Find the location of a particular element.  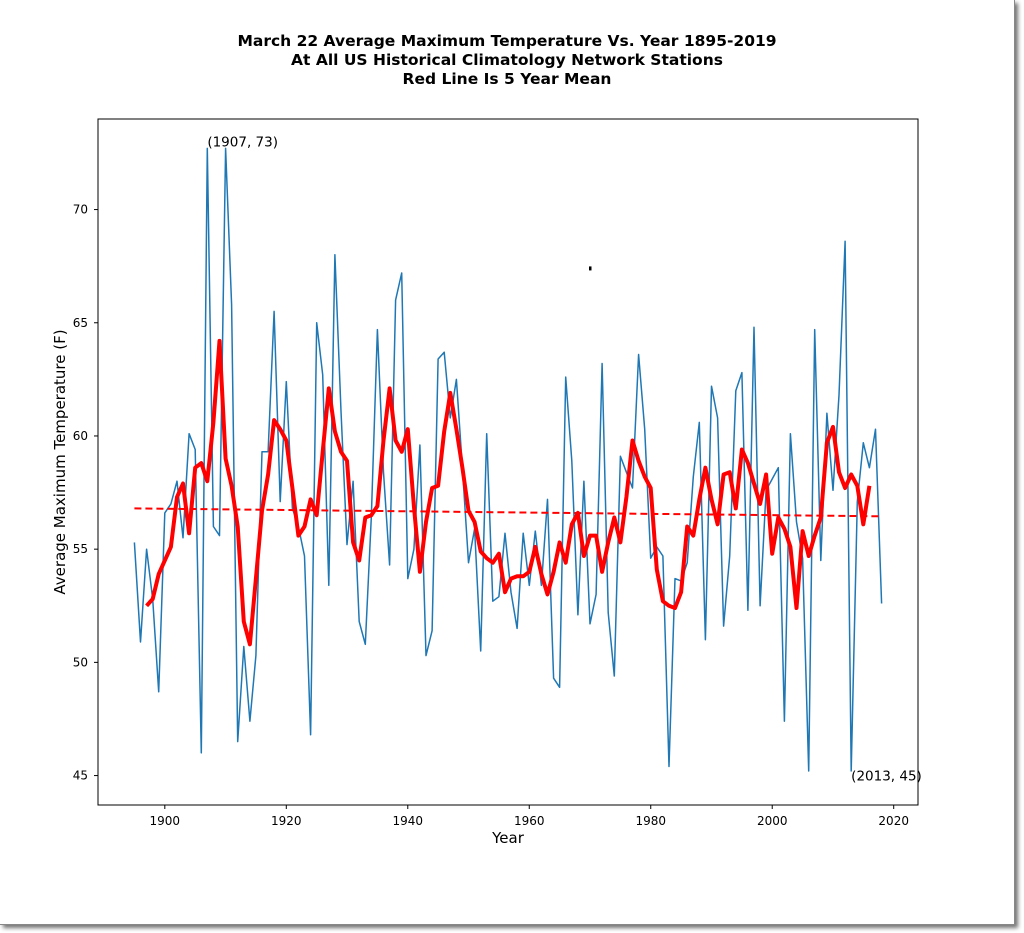

x-tick-label: 2020 is located at coordinates (893, 821).